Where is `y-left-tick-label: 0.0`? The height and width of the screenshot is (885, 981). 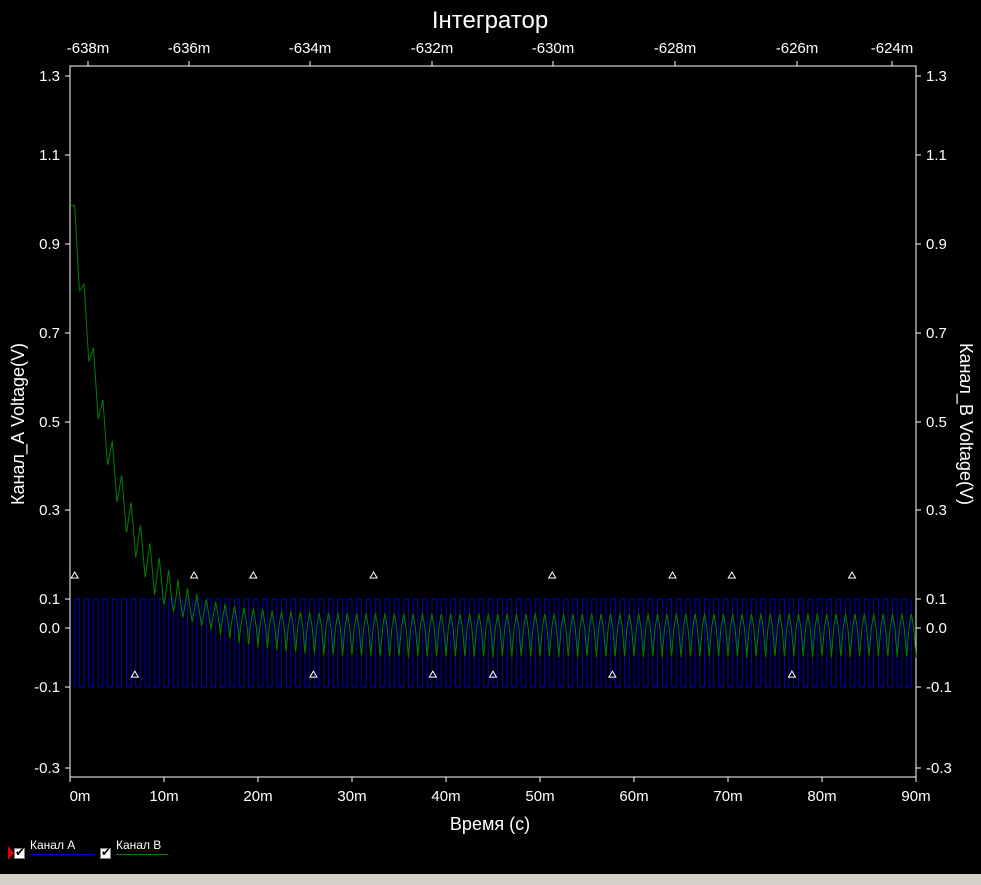
y-left-tick-label: 0.0 is located at coordinates (49, 628).